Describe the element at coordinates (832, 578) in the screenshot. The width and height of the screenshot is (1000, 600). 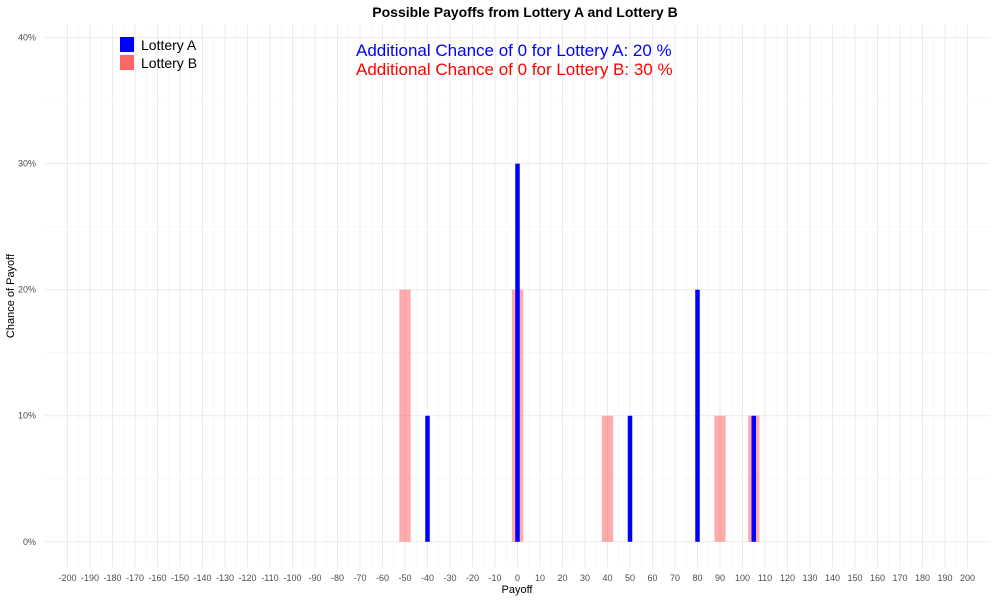
I see `x-tick-label: 140` at that location.